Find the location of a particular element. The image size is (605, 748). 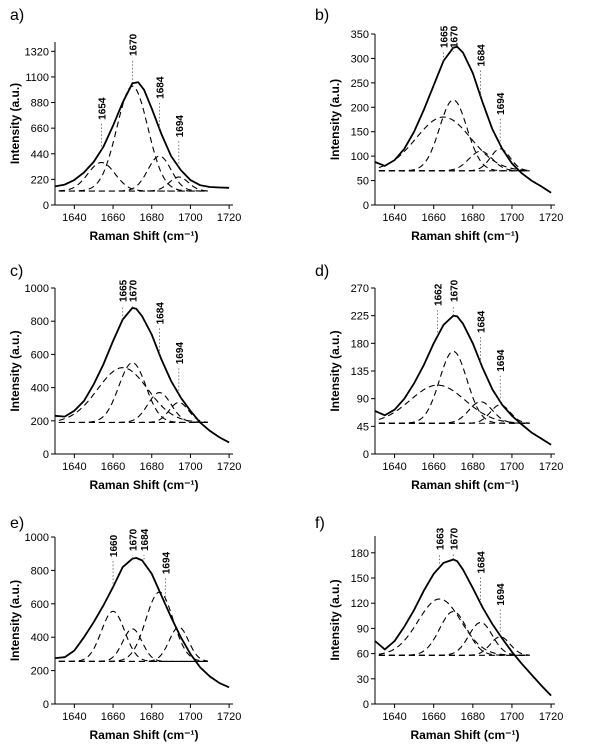

peak-label: 1662 is located at coordinates (439, 294).